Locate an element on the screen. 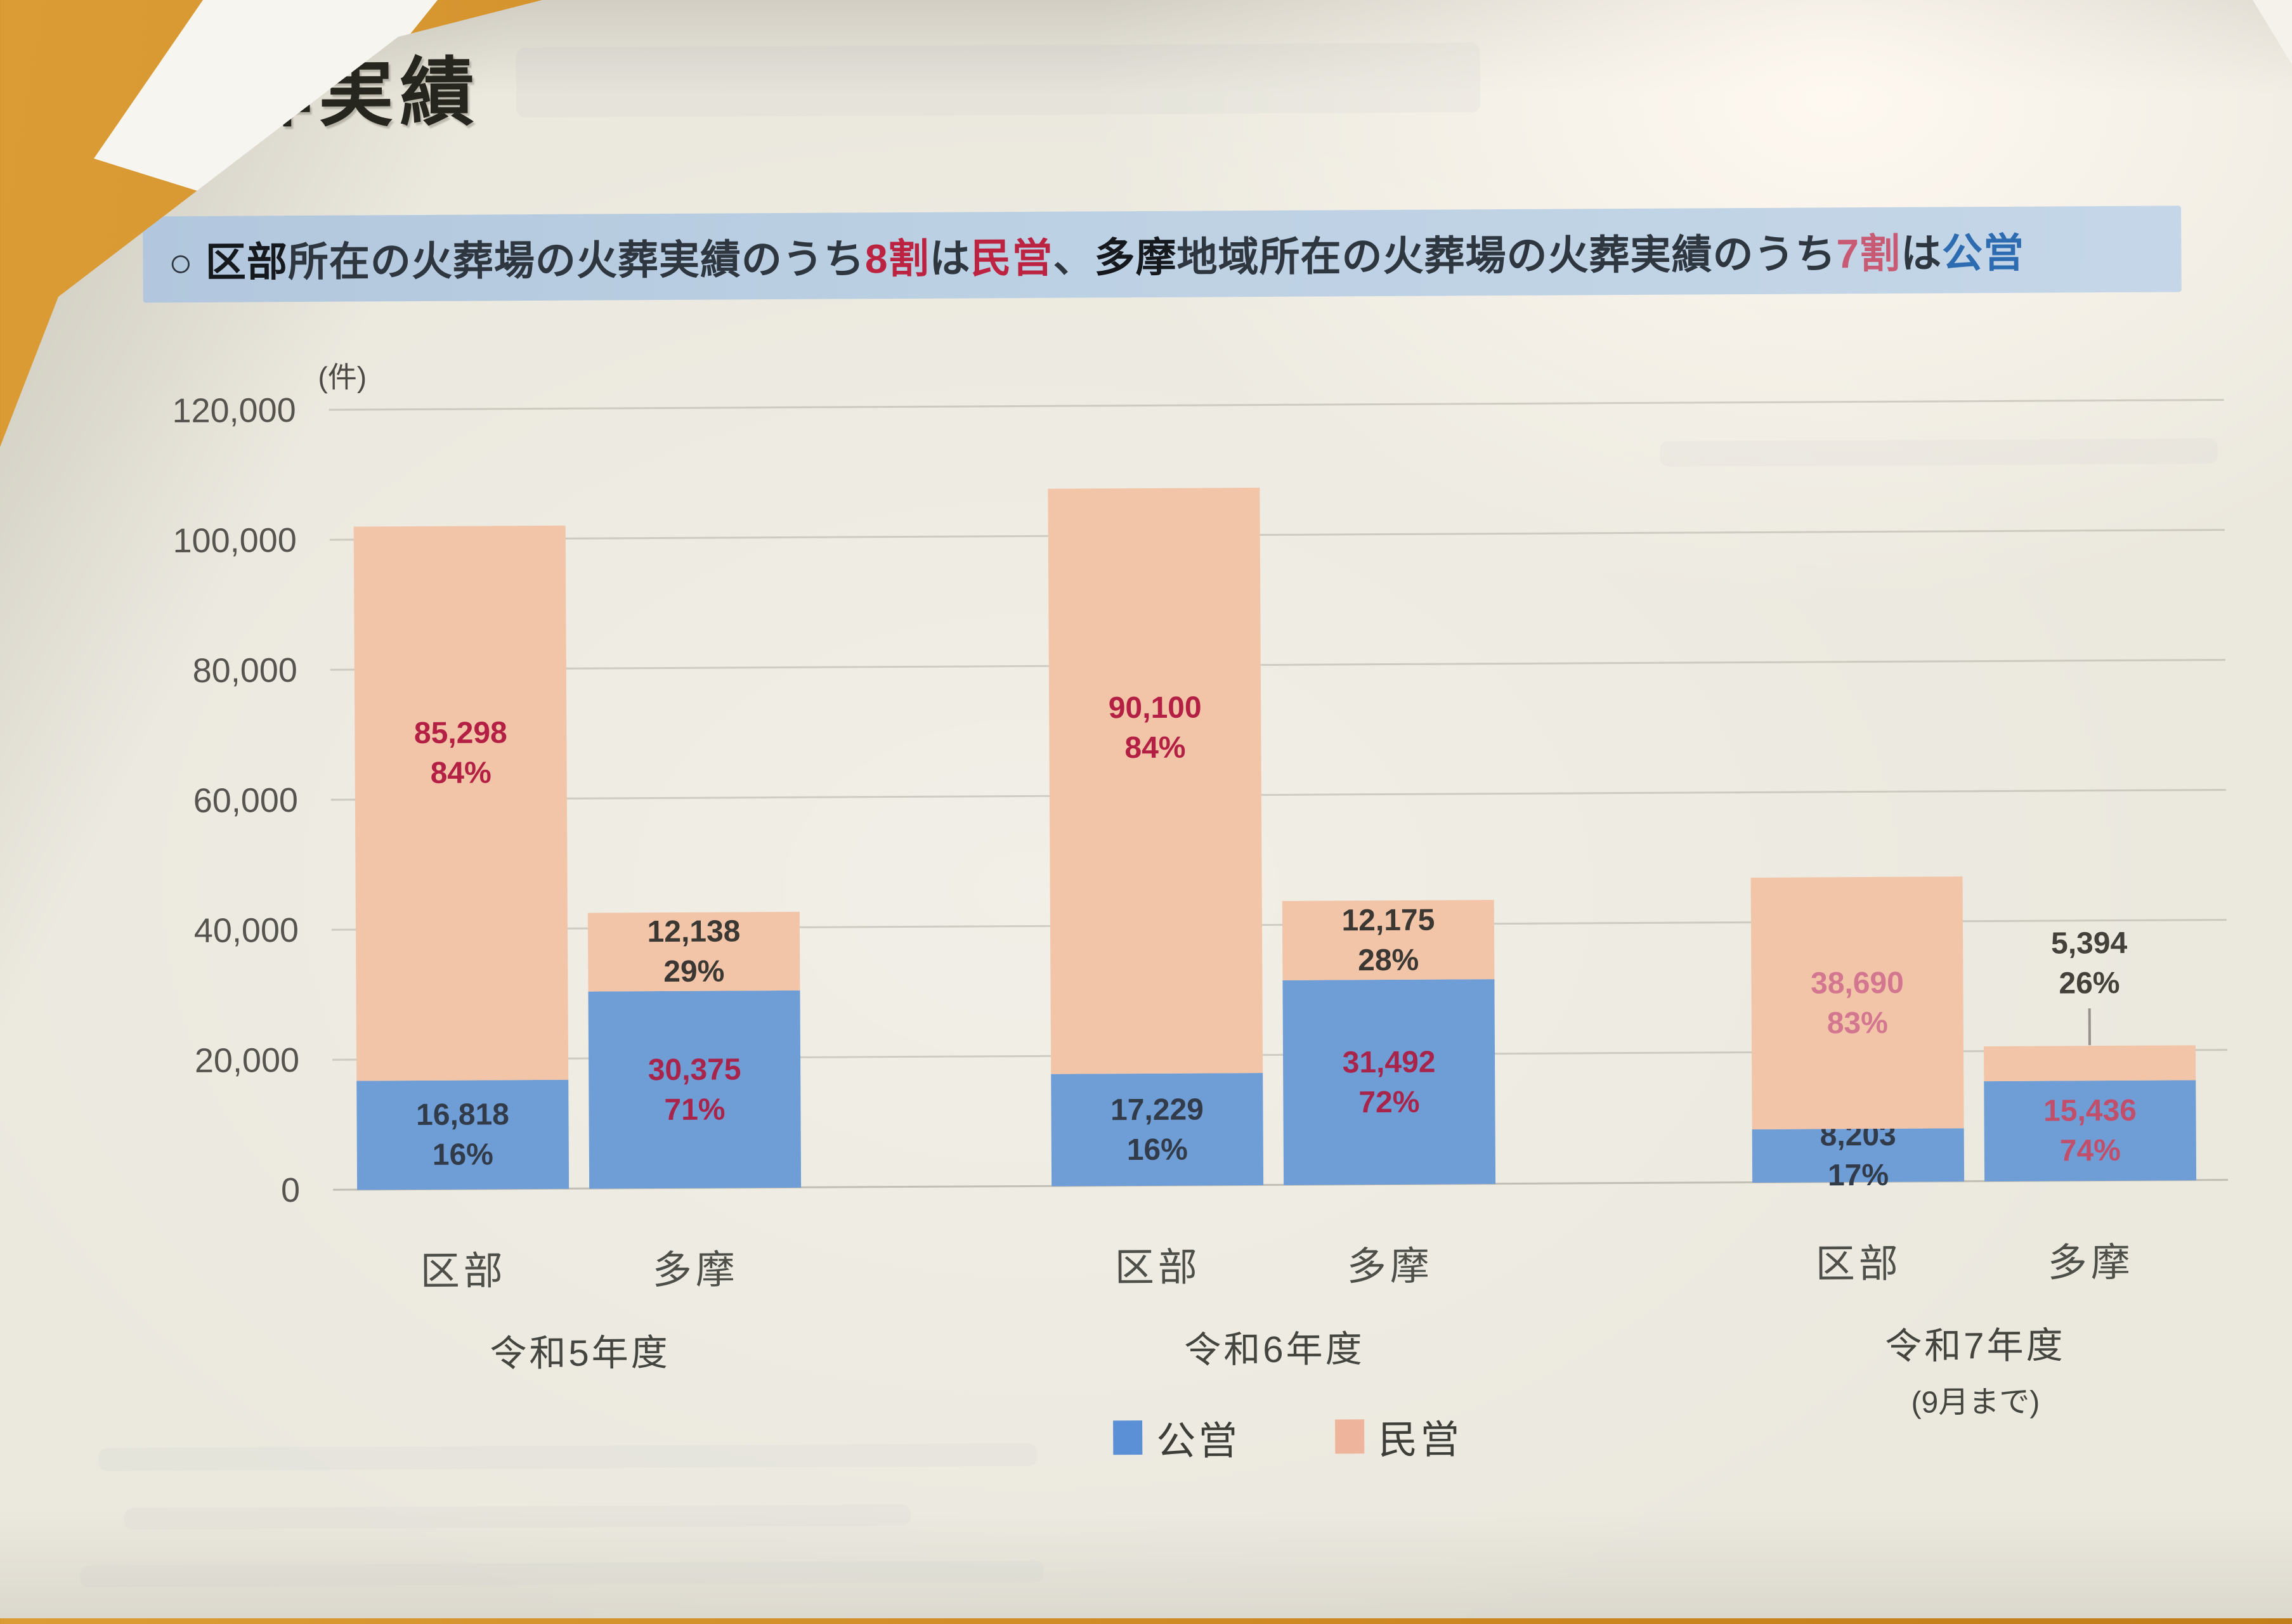 The width and height of the screenshot is (2292, 1624). stacked-bar: 8,203 17% 38,690 83% is located at coordinates (1857, 1034).